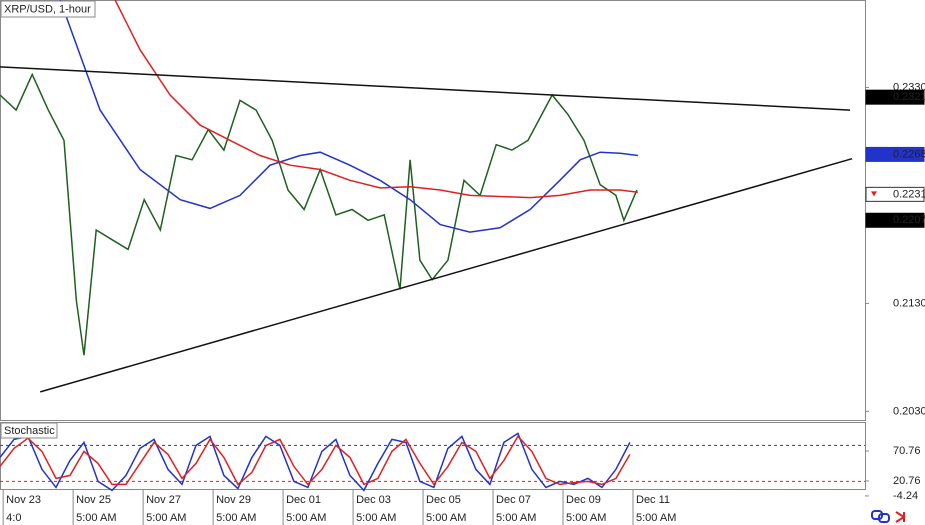 The height and width of the screenshot is (525, 925). I want to click on y-tick-label: -4.24, so click(905, 496).